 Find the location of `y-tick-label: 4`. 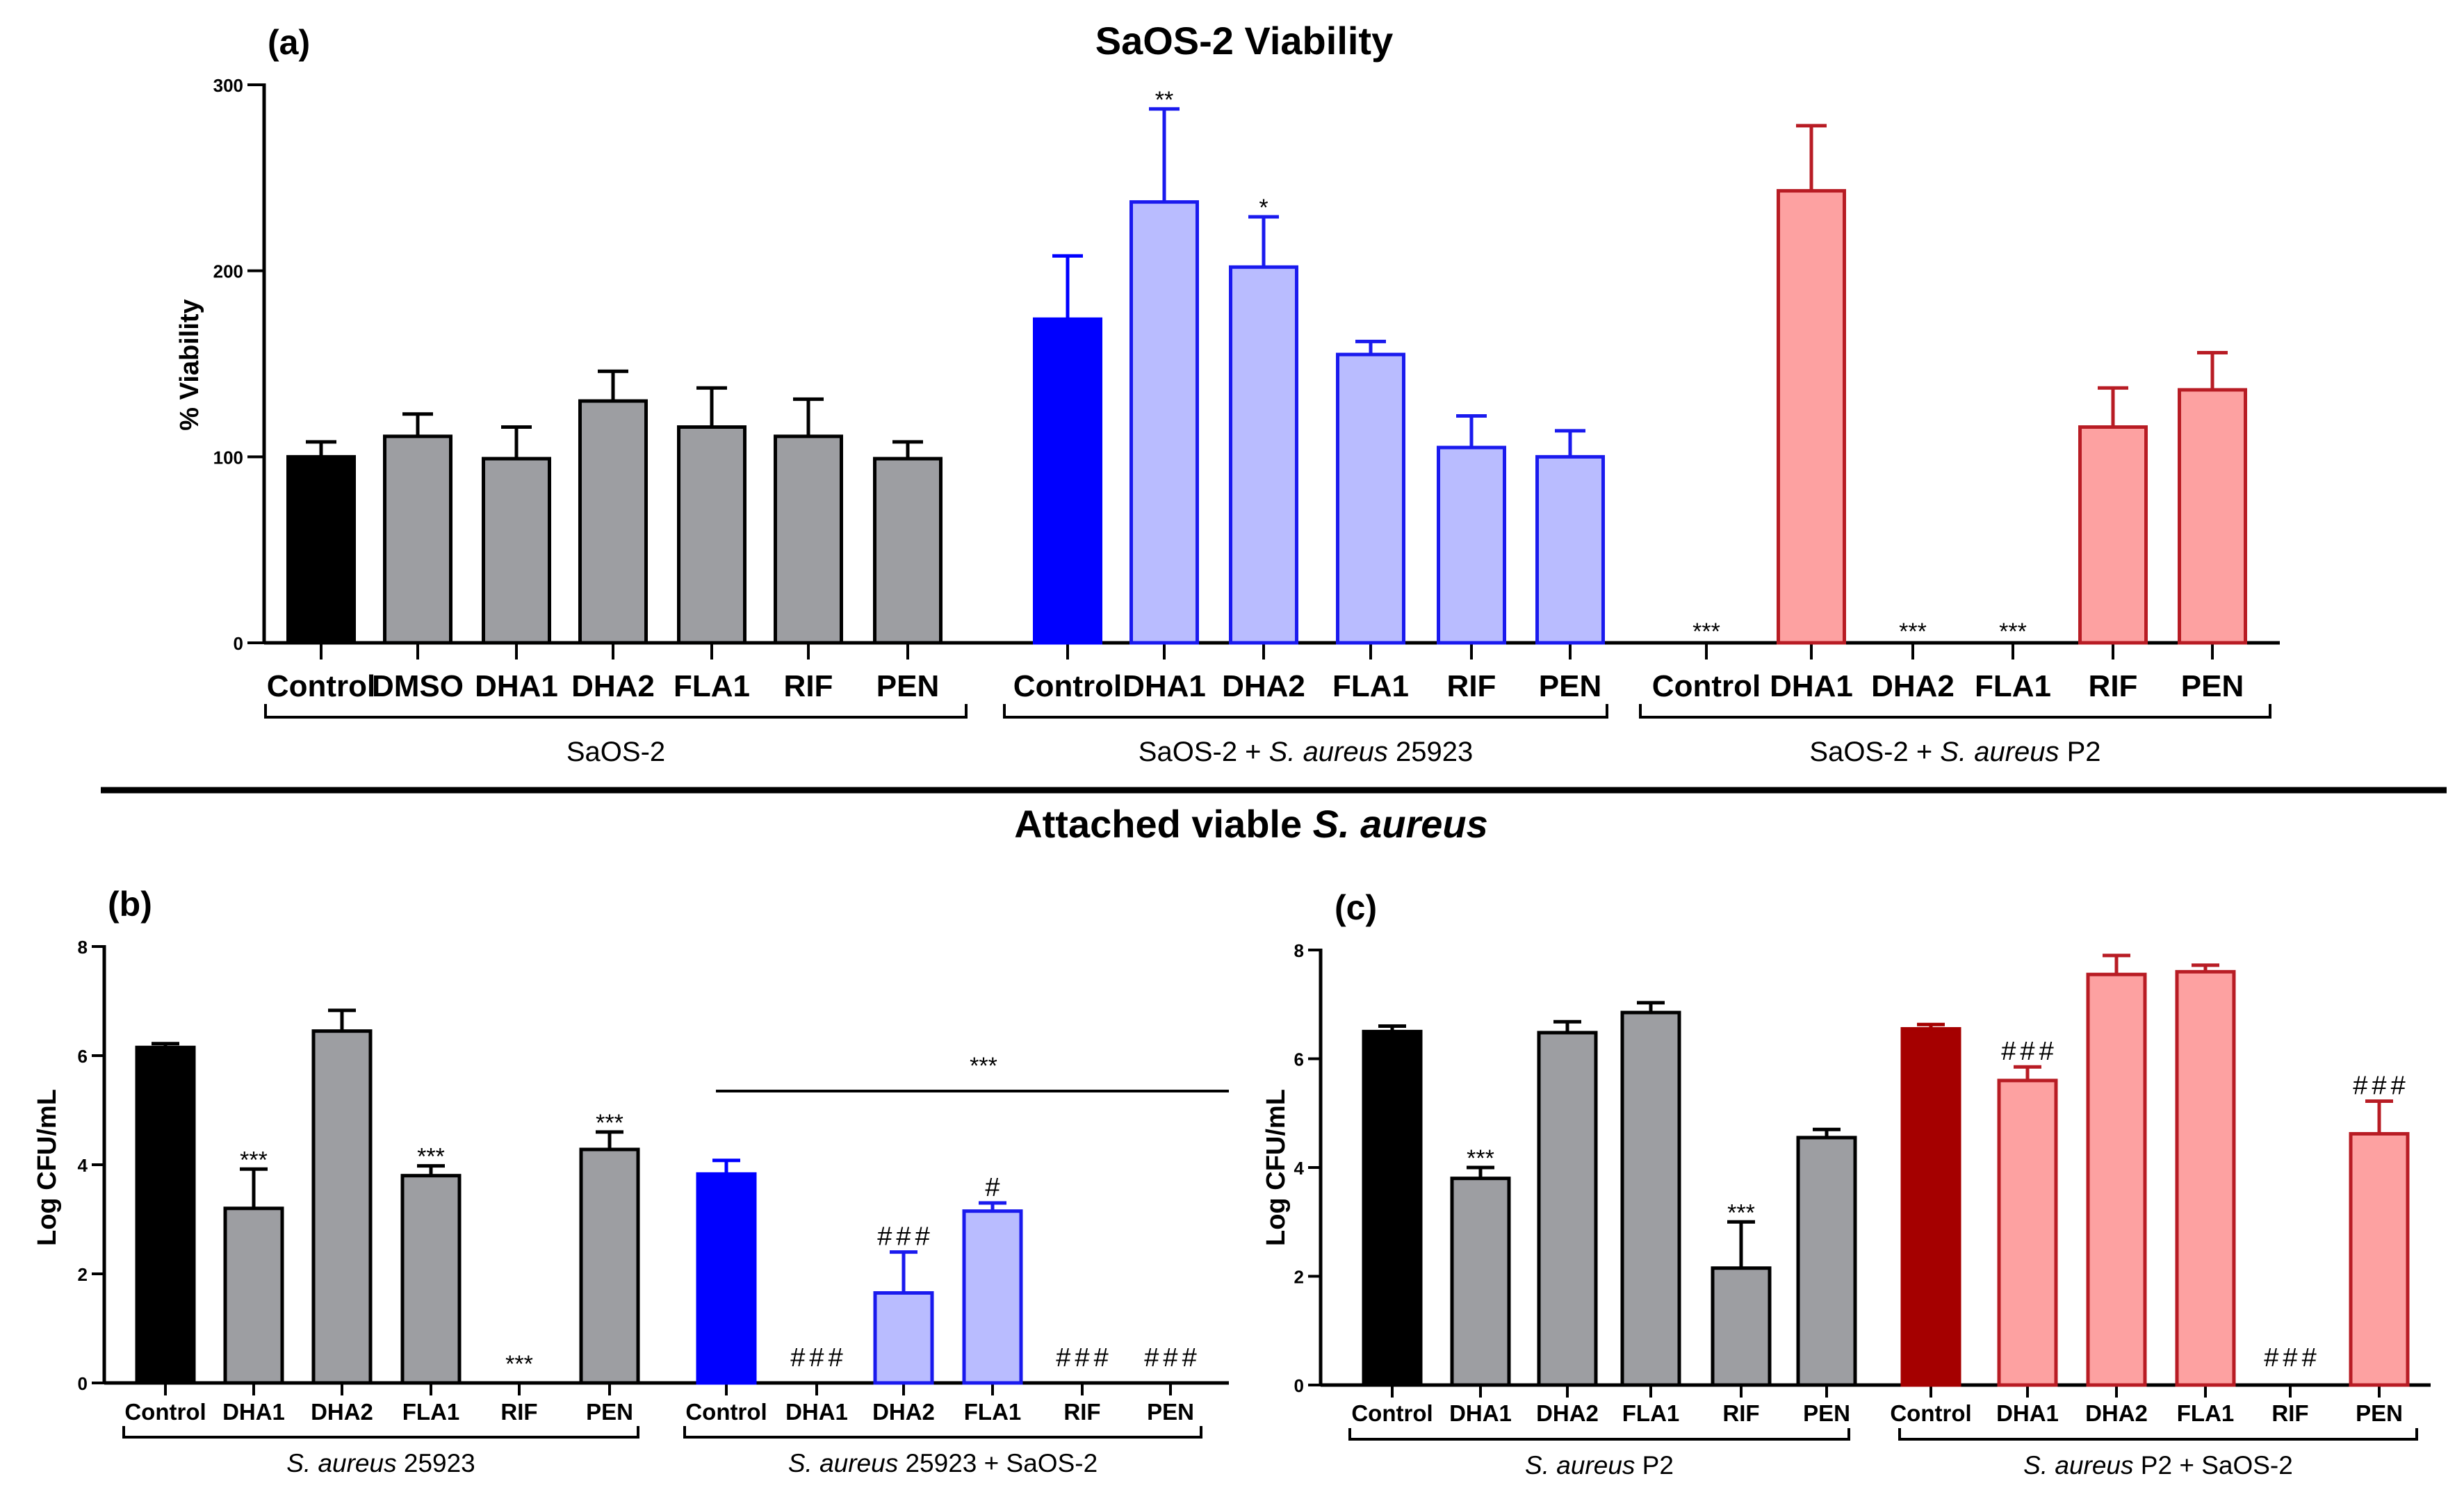

y-tick-label: 4 is located at coordinates (1299, 1168).